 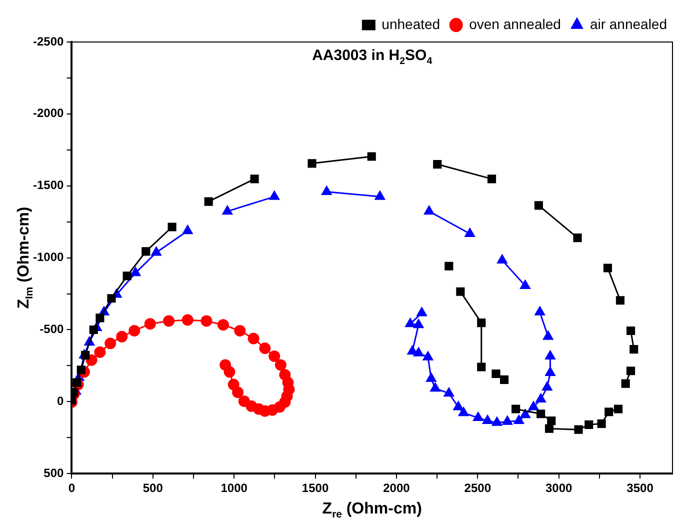 I want to click on legend-label: air annealed, so click(x=628, y=24).